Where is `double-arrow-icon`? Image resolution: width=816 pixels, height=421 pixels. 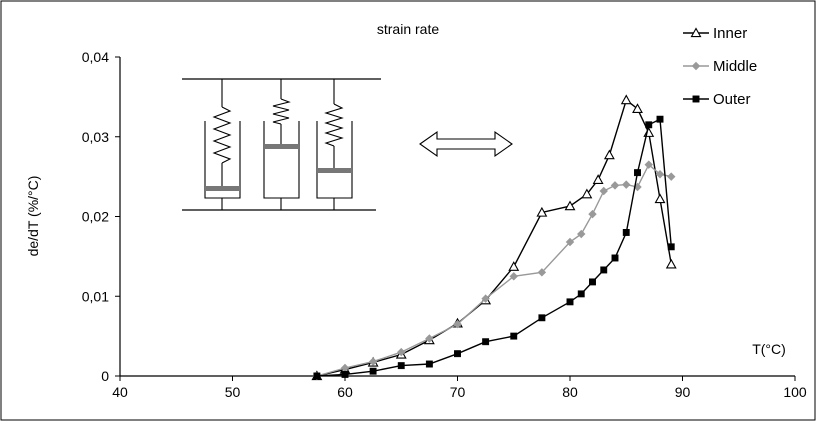 double-arrow-icon is located at coordinates (466, 144).